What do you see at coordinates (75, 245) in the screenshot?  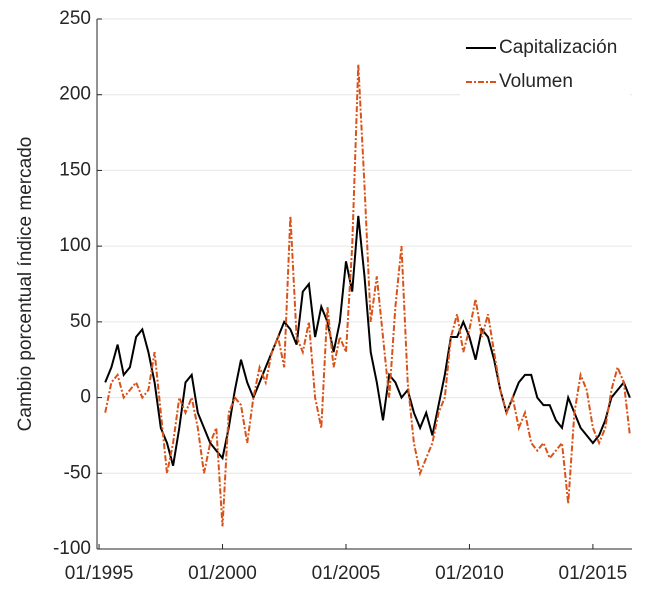 I see `y-tick-label: 100` at bounding box center [75, 245].